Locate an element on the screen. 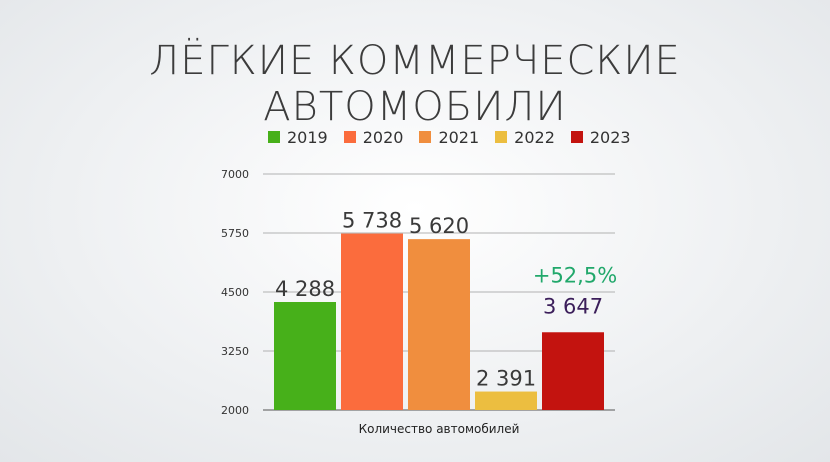 This screenshot has height=462, width=830. legend-label: 2022 is located at coordinates (534, 137).